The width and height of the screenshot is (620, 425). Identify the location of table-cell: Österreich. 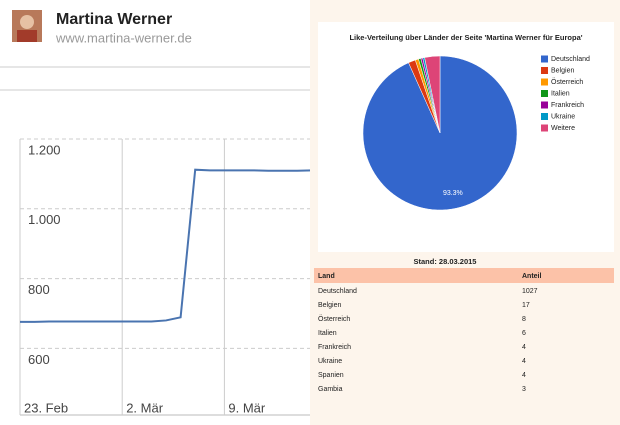
(334, 319).